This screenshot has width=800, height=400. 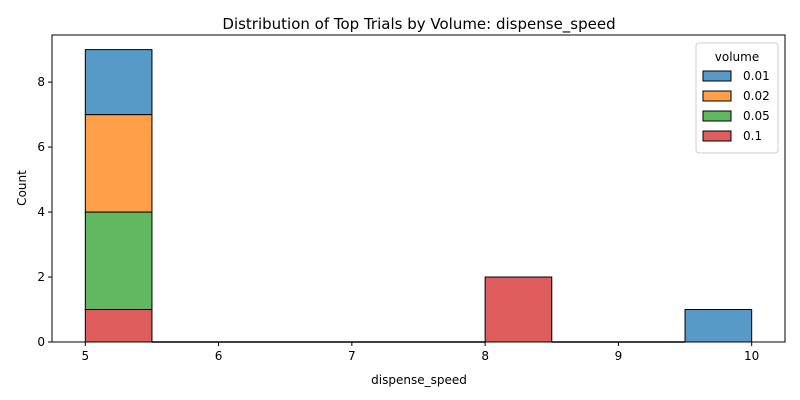 I want to click on y-axis-label: Count, so click(x=22, y=188).